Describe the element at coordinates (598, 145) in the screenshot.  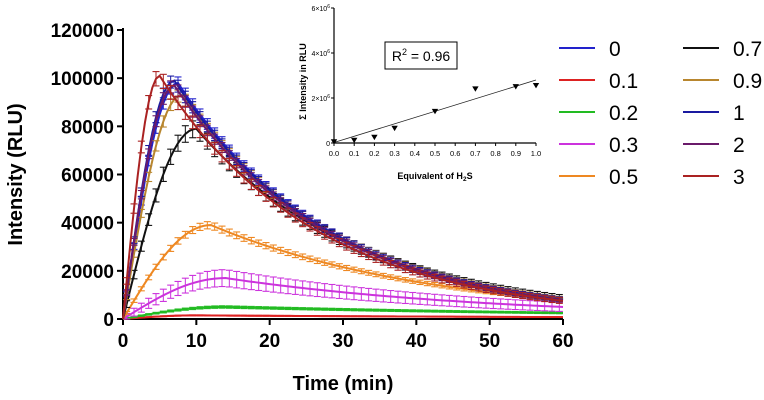
I see `legend-item-0.3: 0.3` at that location.